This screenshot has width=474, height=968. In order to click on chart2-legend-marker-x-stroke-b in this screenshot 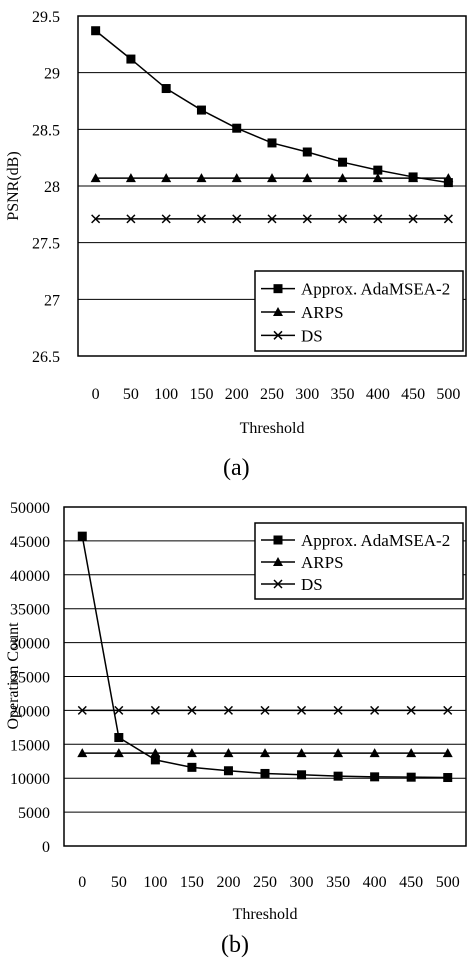, I will do `click(278, 584)`.